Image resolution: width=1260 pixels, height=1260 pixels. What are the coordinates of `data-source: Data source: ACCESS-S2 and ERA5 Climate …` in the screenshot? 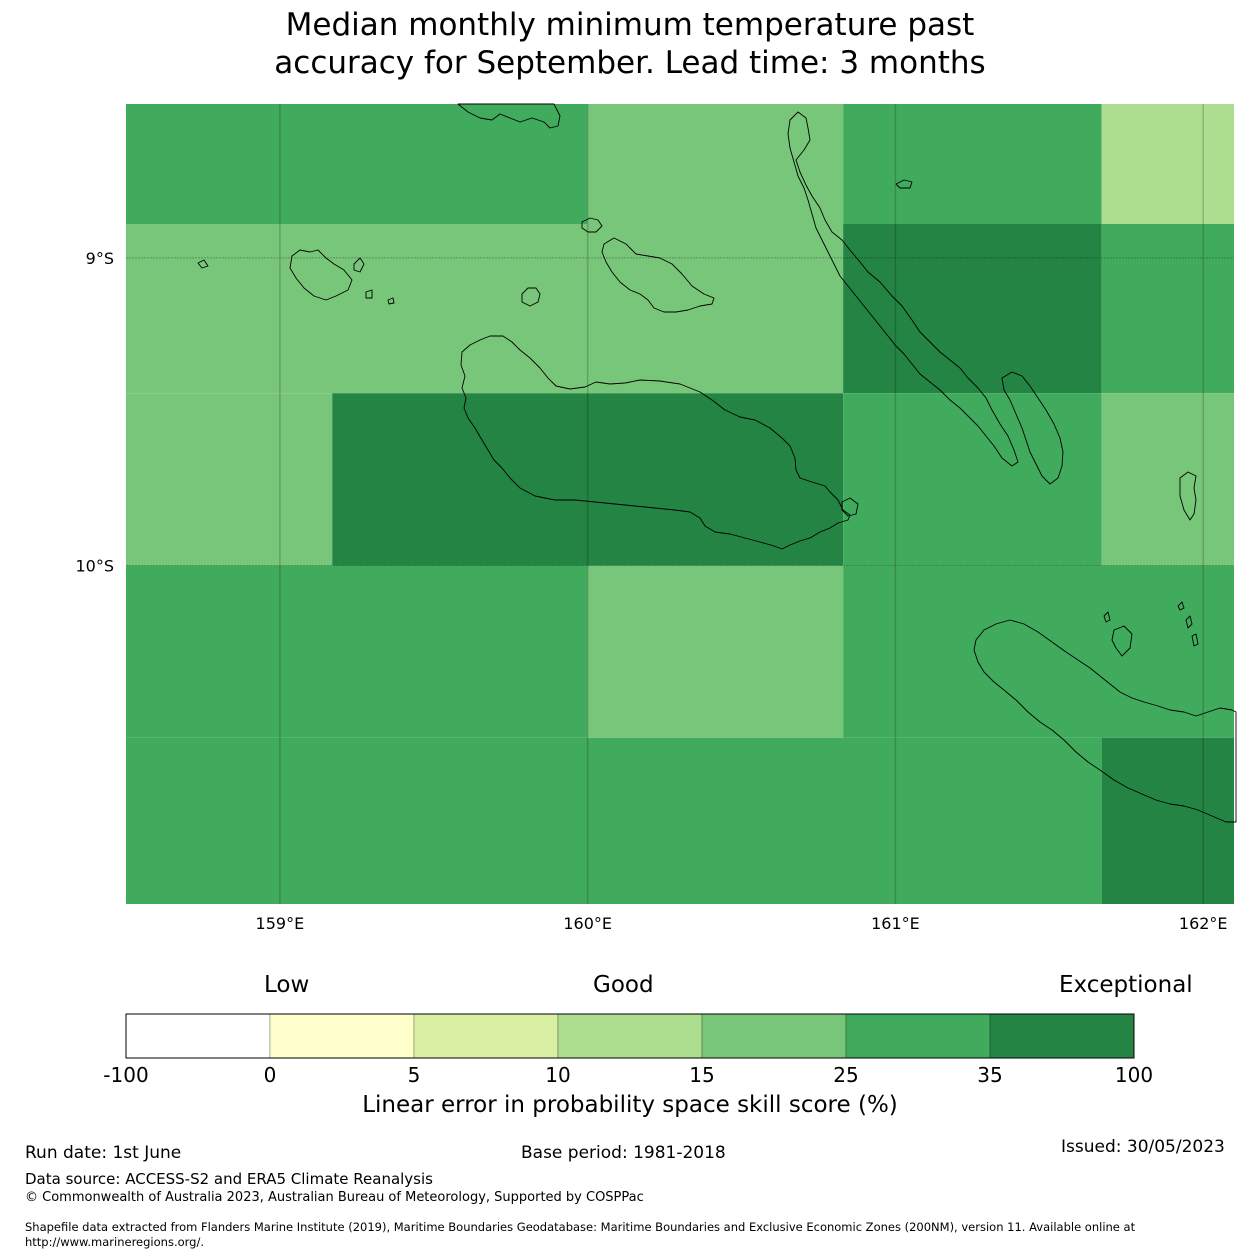 It's located at (229, 1179).